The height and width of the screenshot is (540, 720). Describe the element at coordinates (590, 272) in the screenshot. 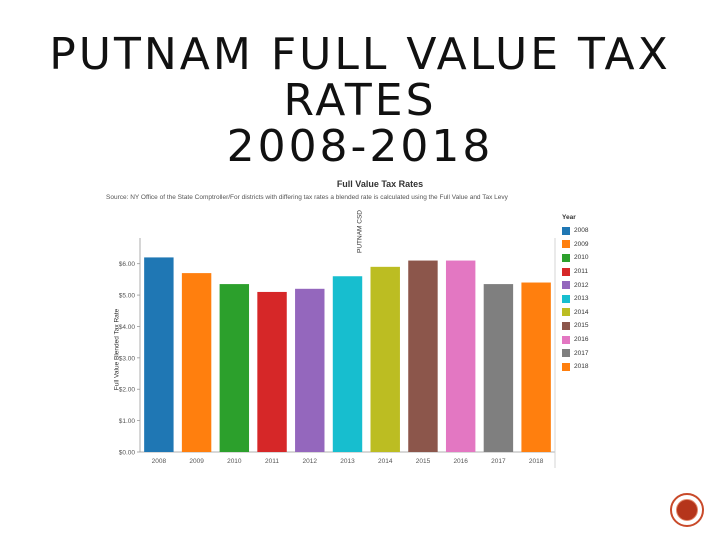

I see `legend-item: 2011` at that location.